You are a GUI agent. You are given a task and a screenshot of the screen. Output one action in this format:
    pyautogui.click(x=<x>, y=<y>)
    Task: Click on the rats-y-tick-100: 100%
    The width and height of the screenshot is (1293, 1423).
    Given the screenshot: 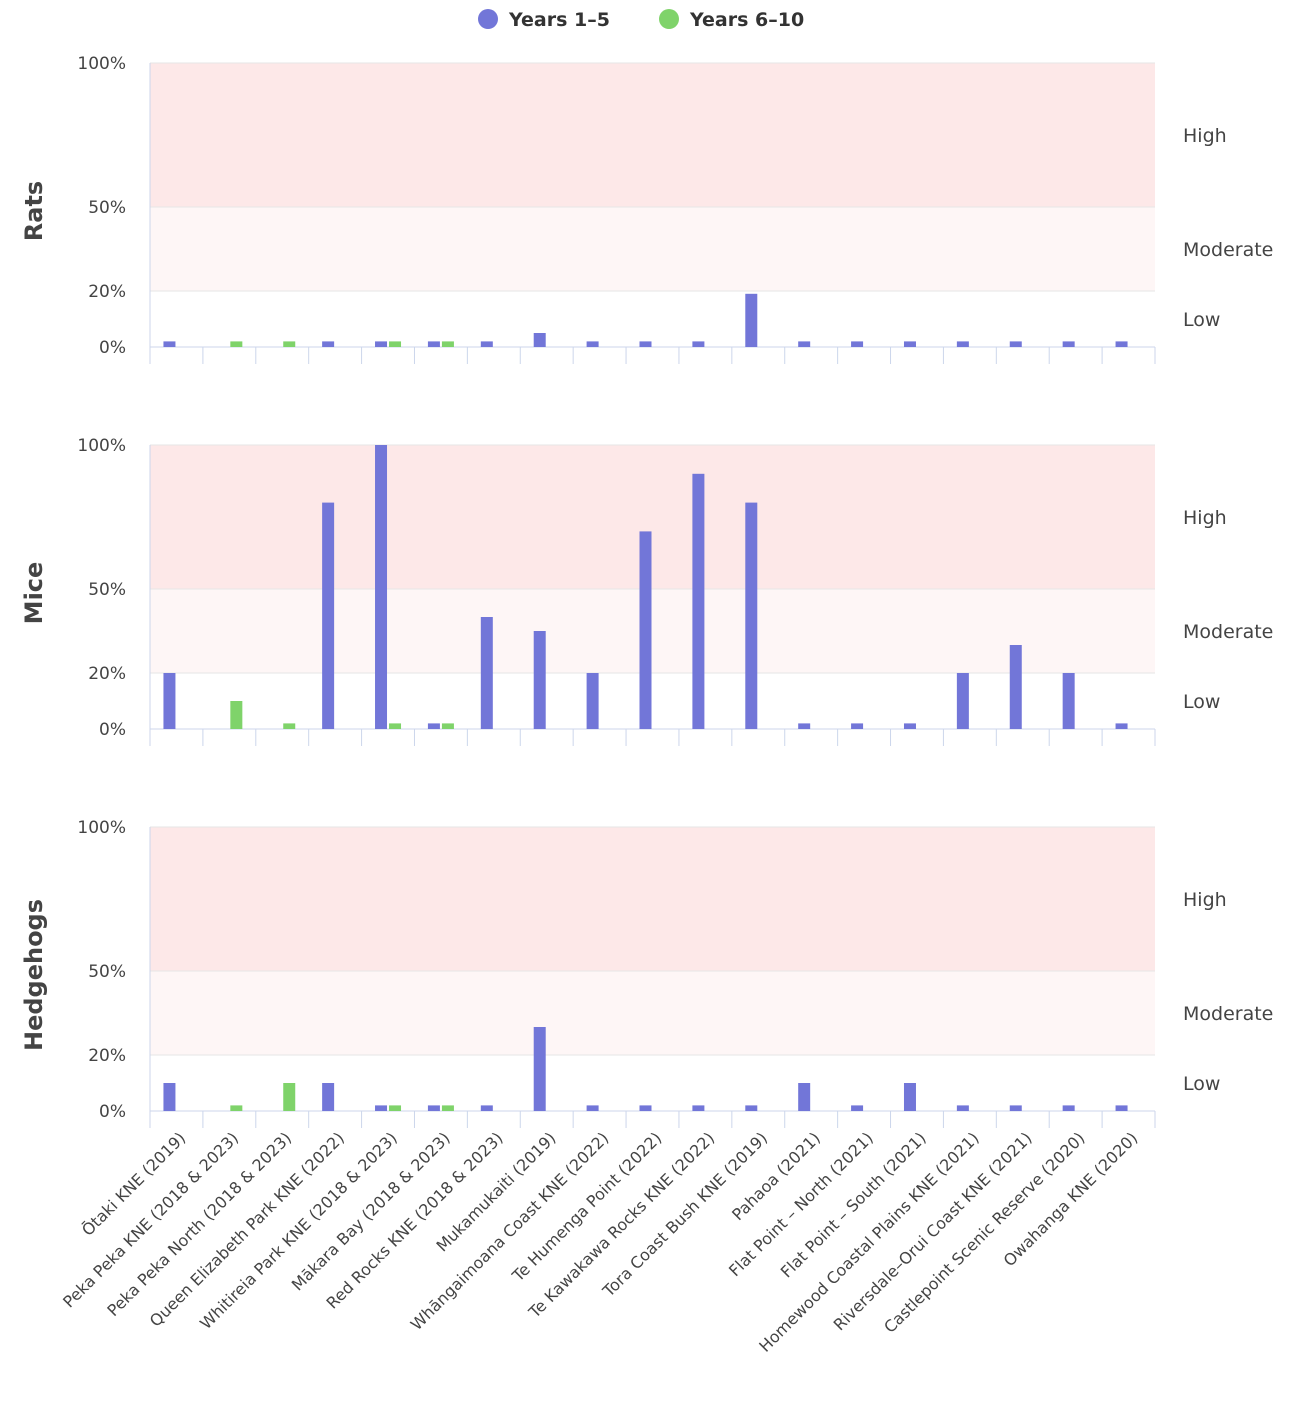 What is the action you would take?
    pyautogui.click(x=101, y=64)
    